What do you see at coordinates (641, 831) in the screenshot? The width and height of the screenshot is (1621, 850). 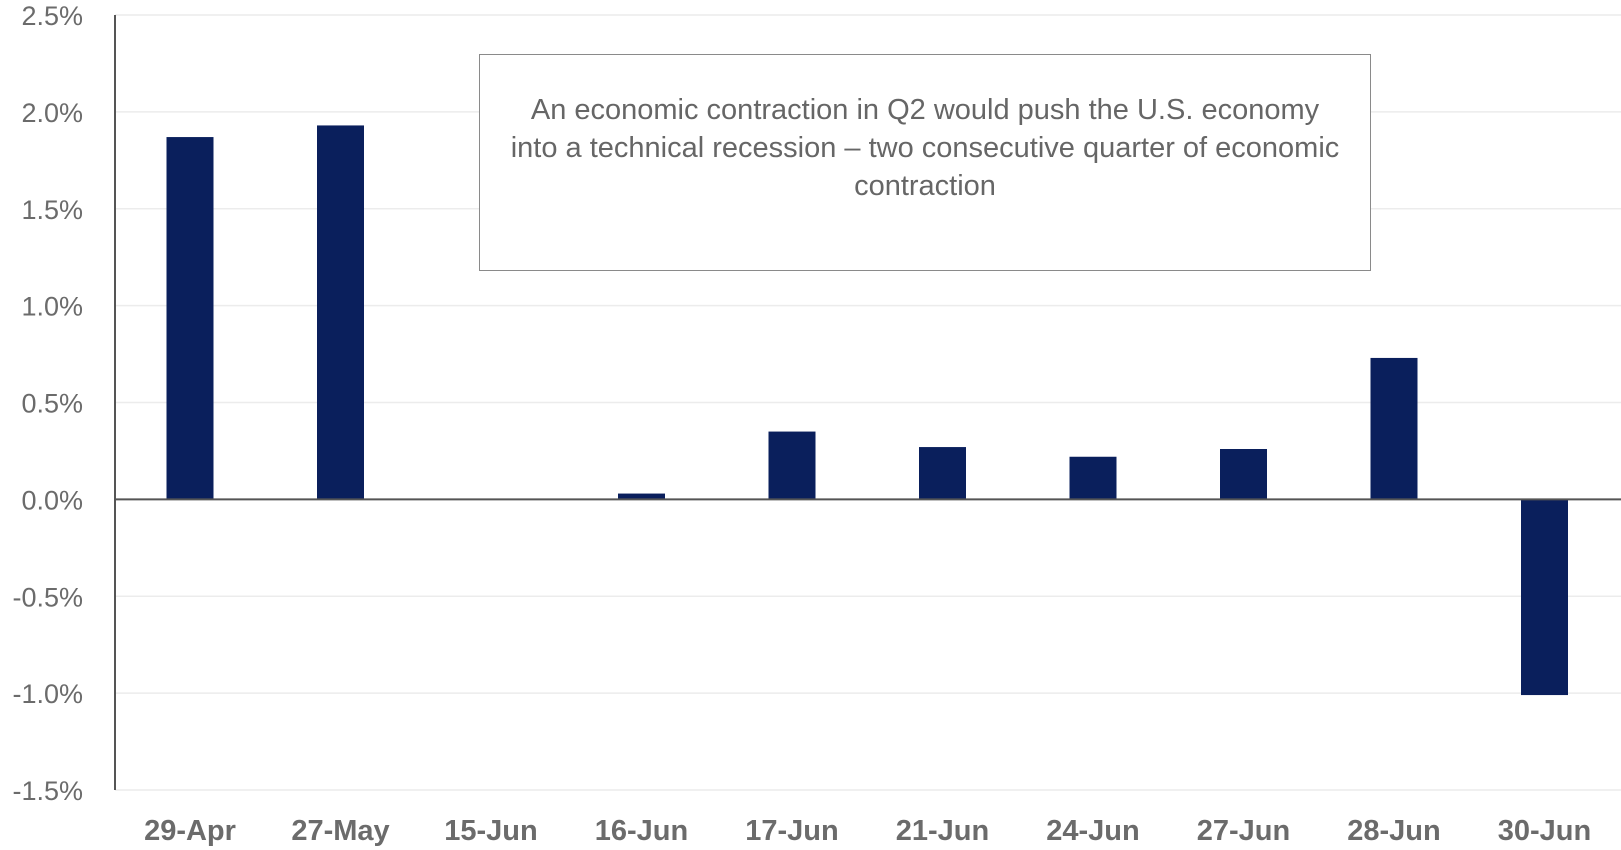 I see `x-tick-label: 16-Jun` at bounding box center [641, 831].